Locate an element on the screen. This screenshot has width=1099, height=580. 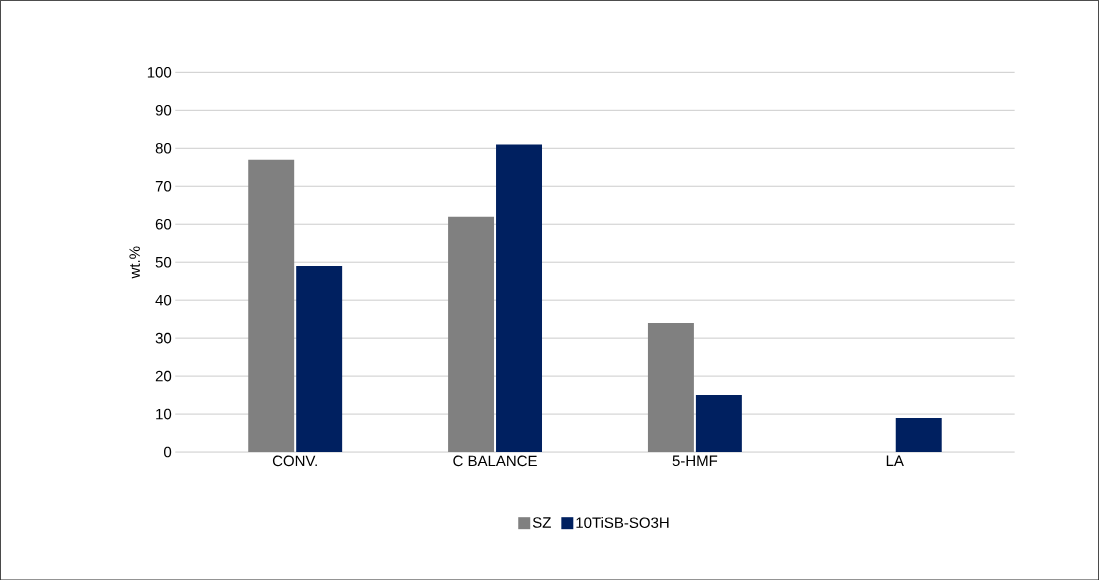
y-tick-label: 0 is located at coordinates (168, 452).